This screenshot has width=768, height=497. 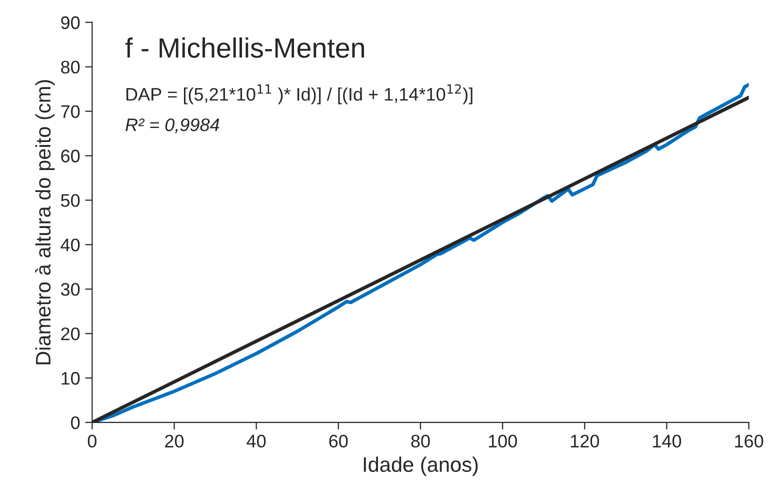 What do you see at coordinates (70, 289) in the screenshot?
I see `y-tick-label: 30` at bounding box center [70, 289].